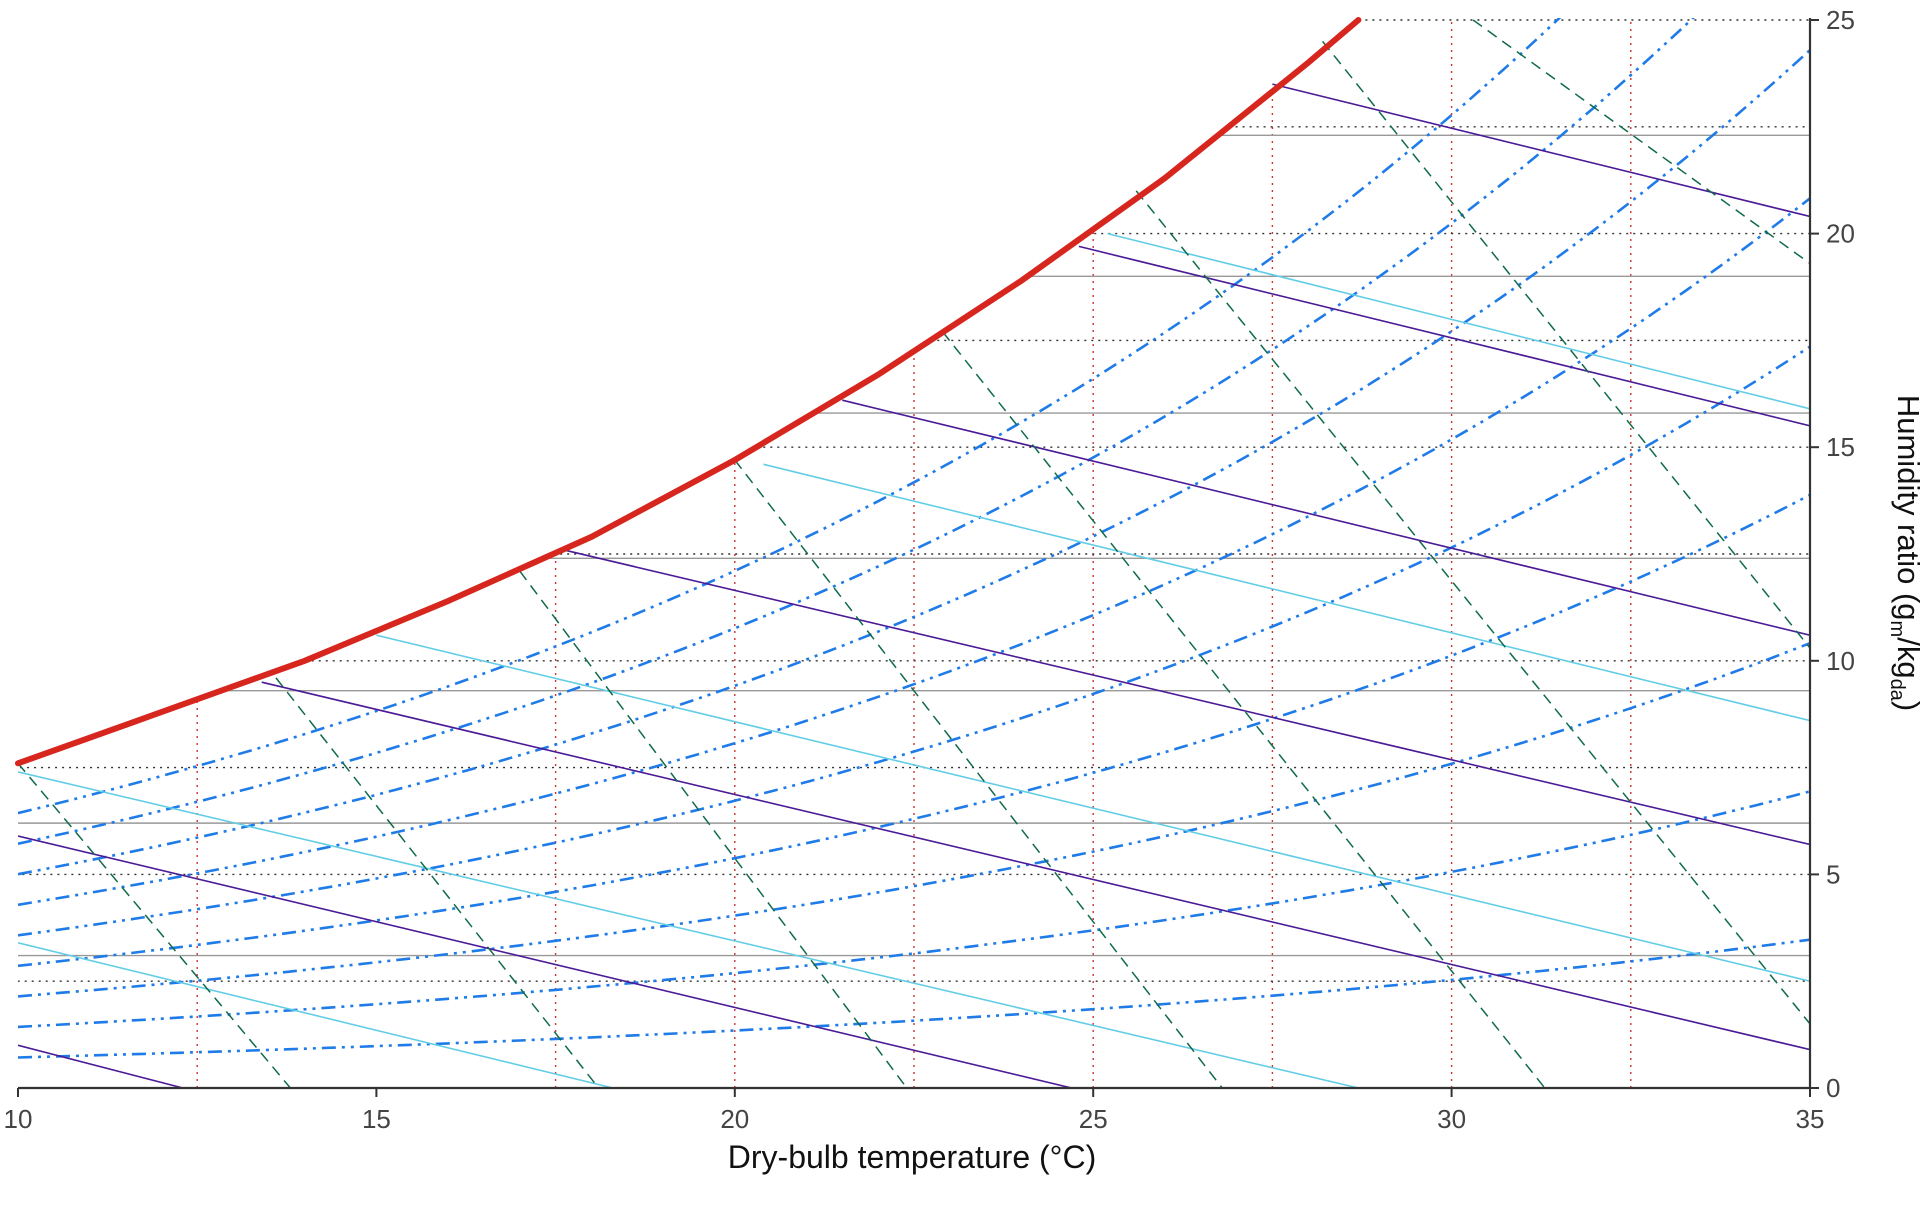  Describe the element at coordinates (1840, 234) in the screenshot. I see `y-tick-label: 20` at that location.